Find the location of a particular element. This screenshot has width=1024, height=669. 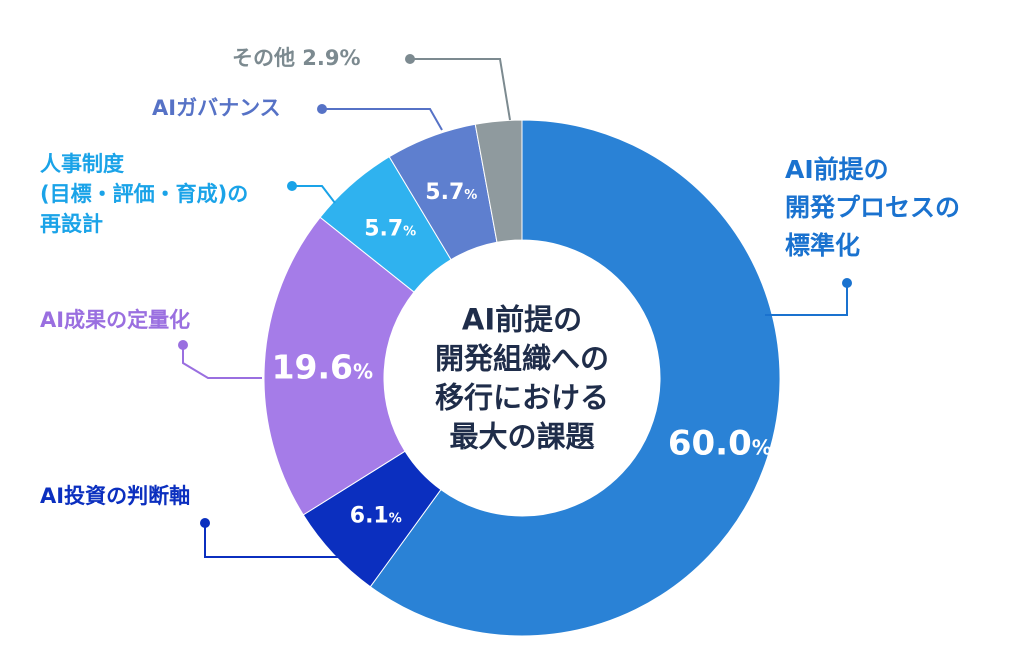

leader-dot-process-standardization is located at coordinates (847, 283).